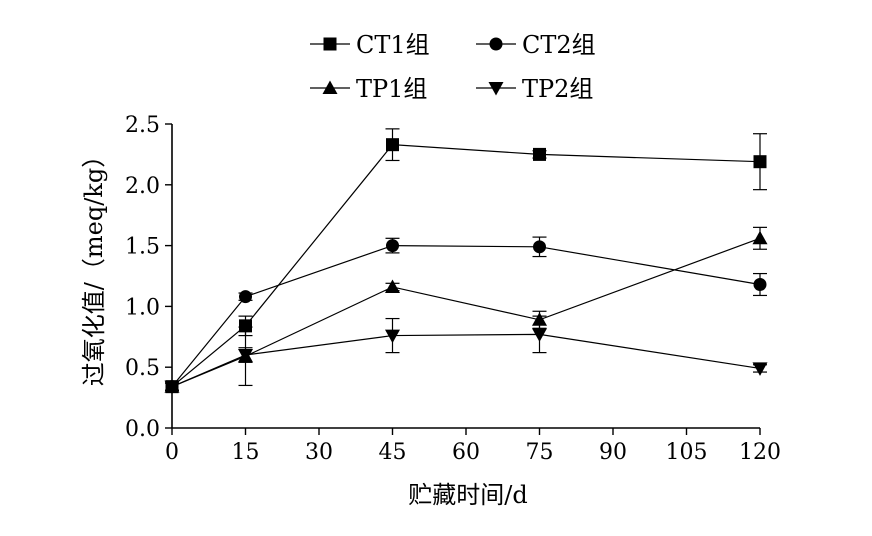 The image size is (872, 536). I want to click on series-line, so click(466, 360).